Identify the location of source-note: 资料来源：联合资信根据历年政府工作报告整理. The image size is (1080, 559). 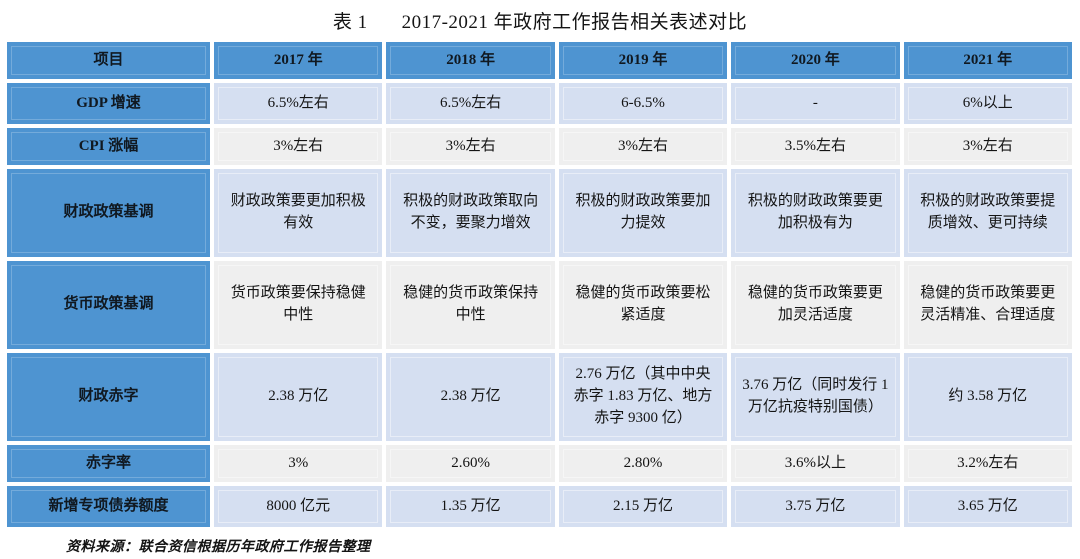
(218, 547).